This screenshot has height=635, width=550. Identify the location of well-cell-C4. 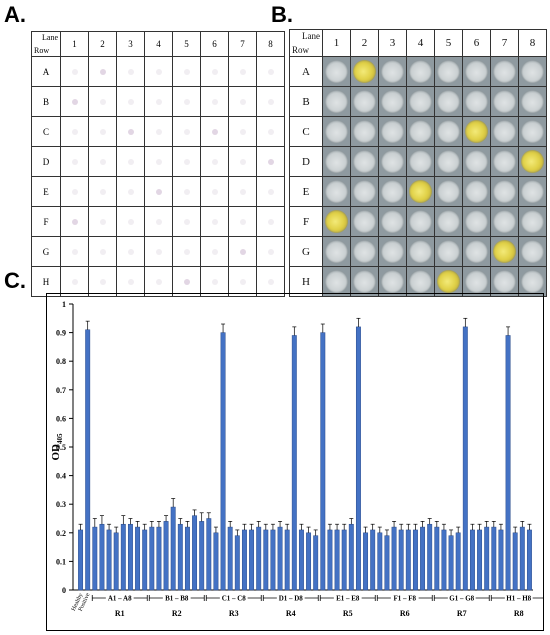
(420, 131).